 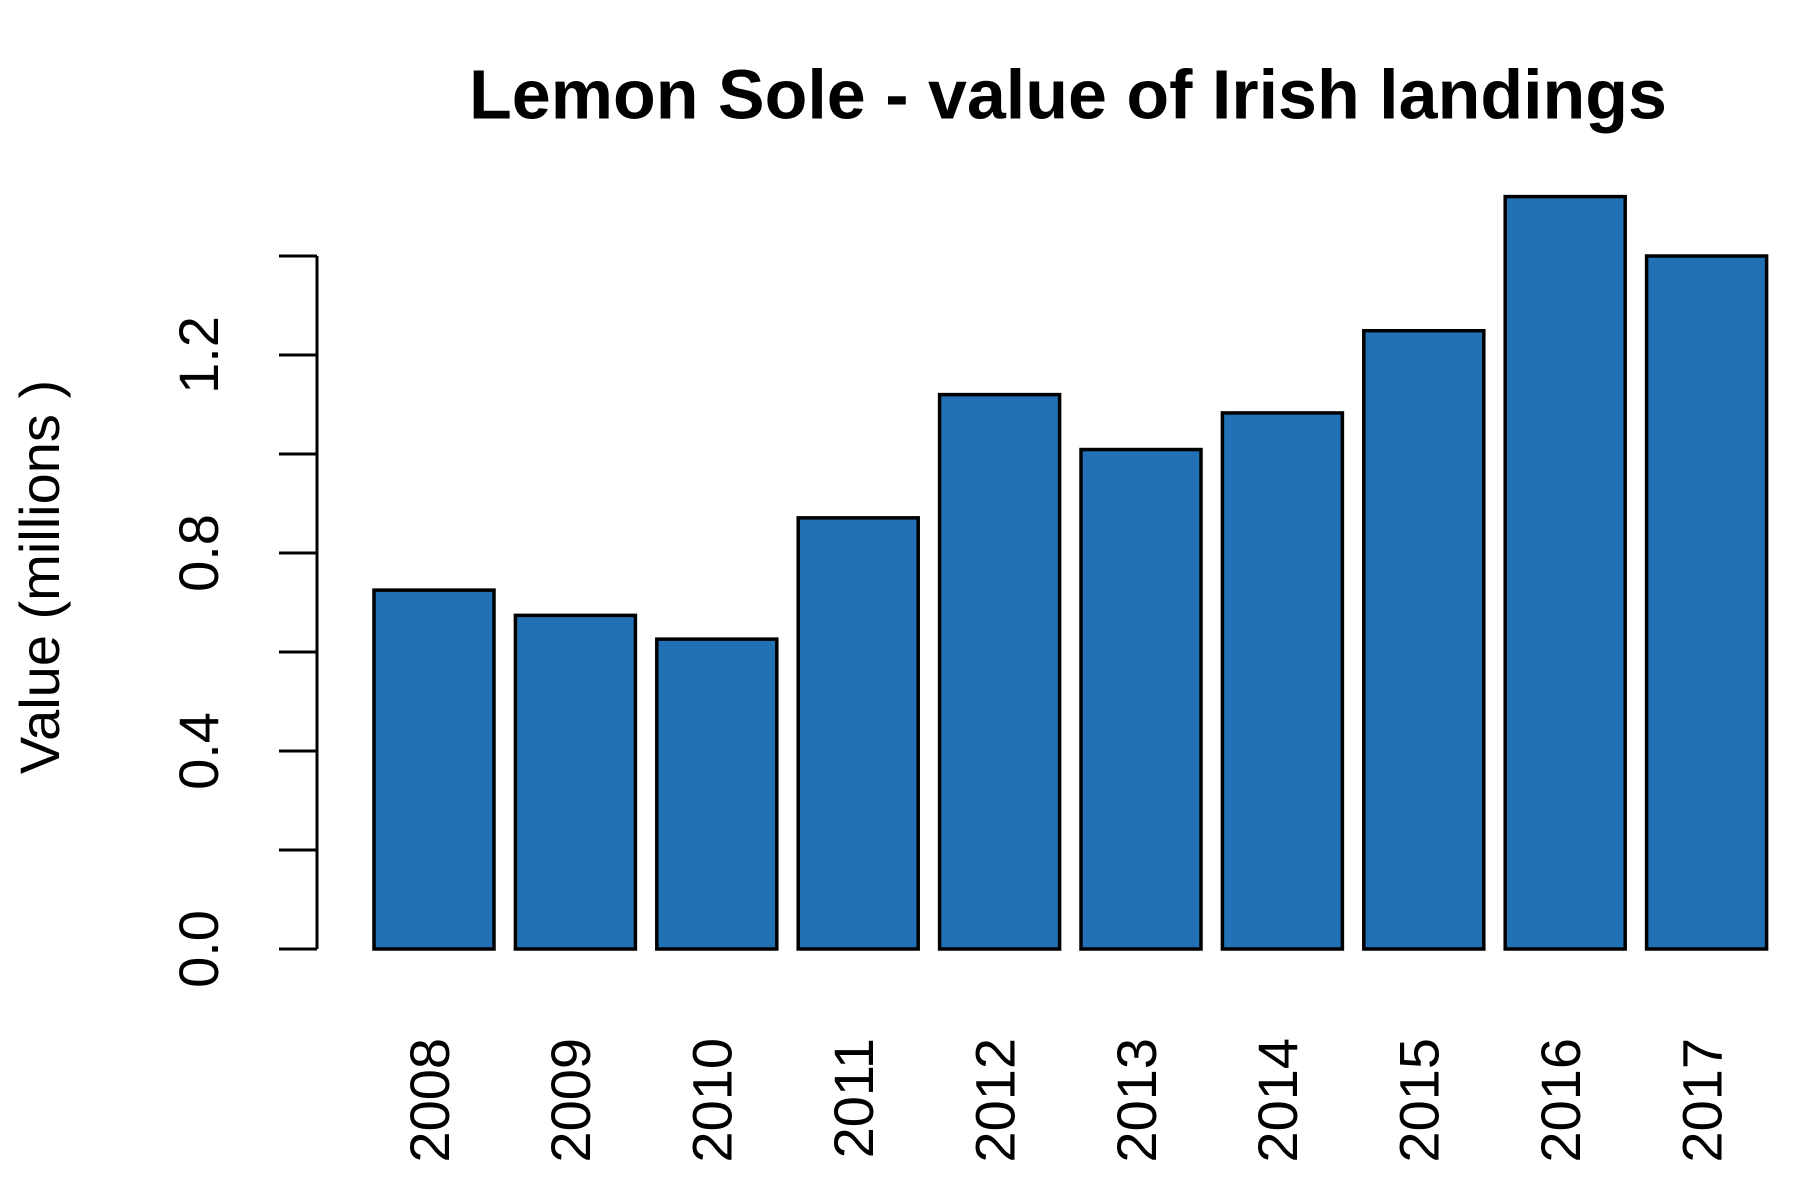 I want to click on x-tick-label: 2017, so click(x=1701, y=1100).